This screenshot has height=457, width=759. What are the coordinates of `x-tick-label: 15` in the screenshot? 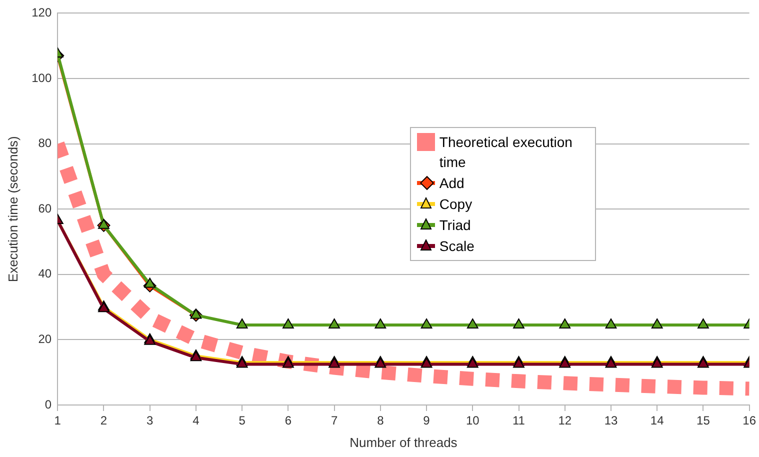 It's located at (703, 421).